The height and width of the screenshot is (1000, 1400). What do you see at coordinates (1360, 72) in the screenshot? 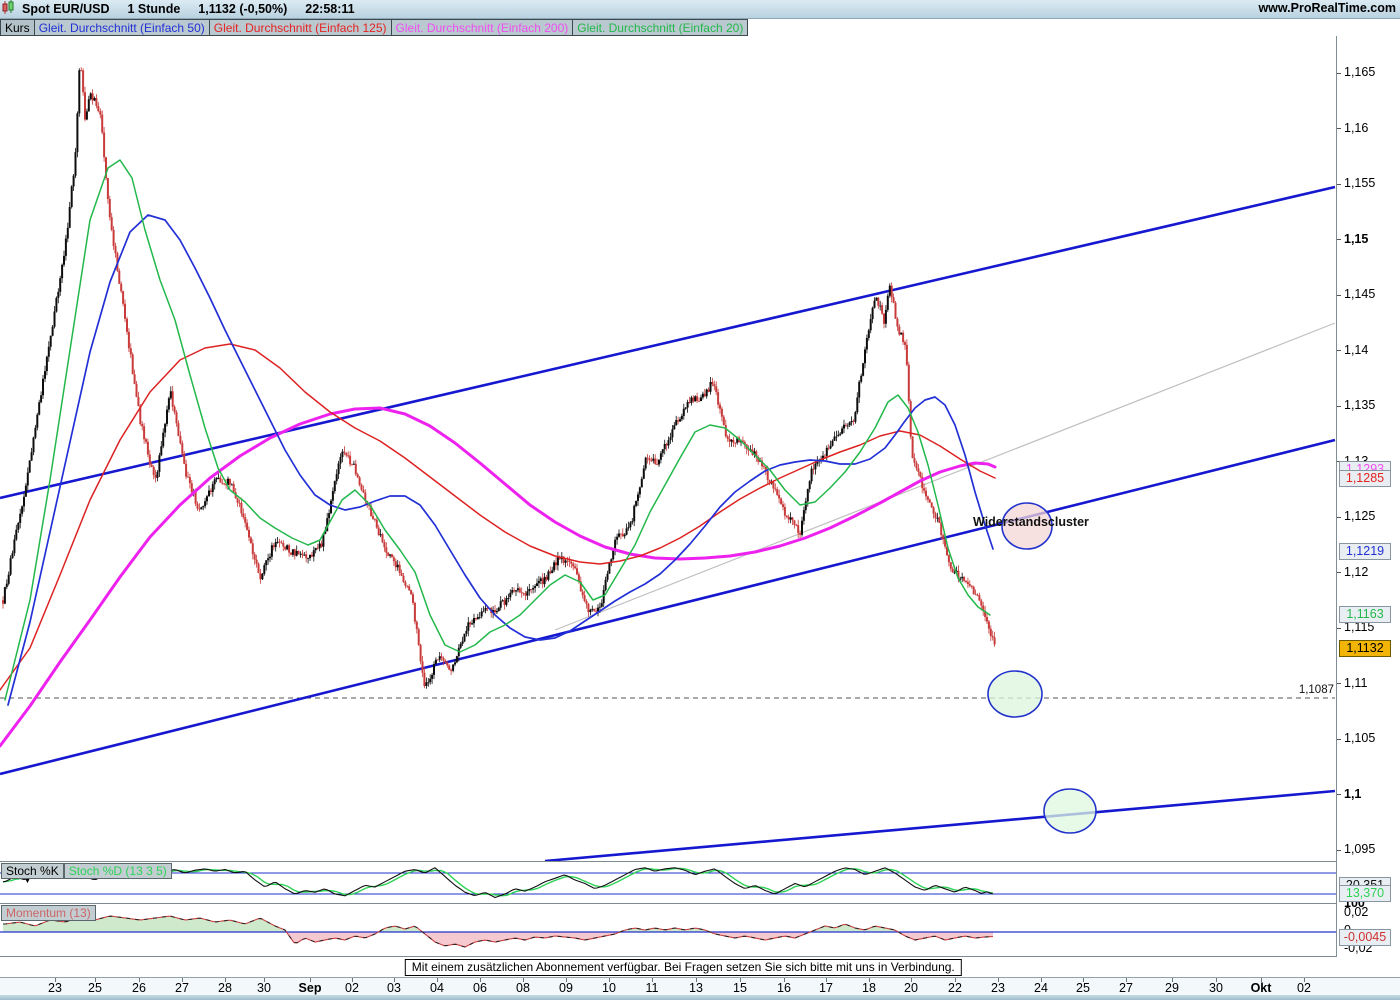
I see `price-tick-label: 1,165` at bounding box center [1360, 72].